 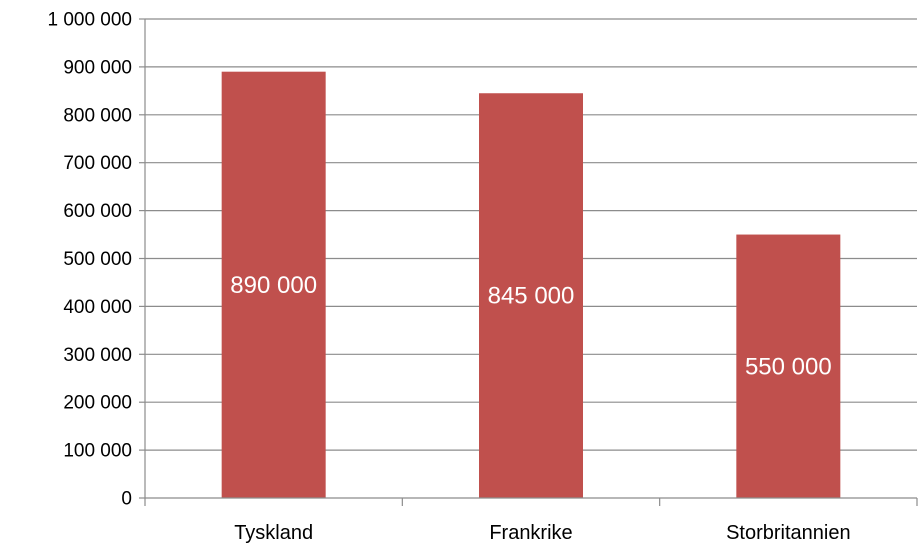 I want to click on x-tick-label: Tyskland, so click(x=273, y=533).